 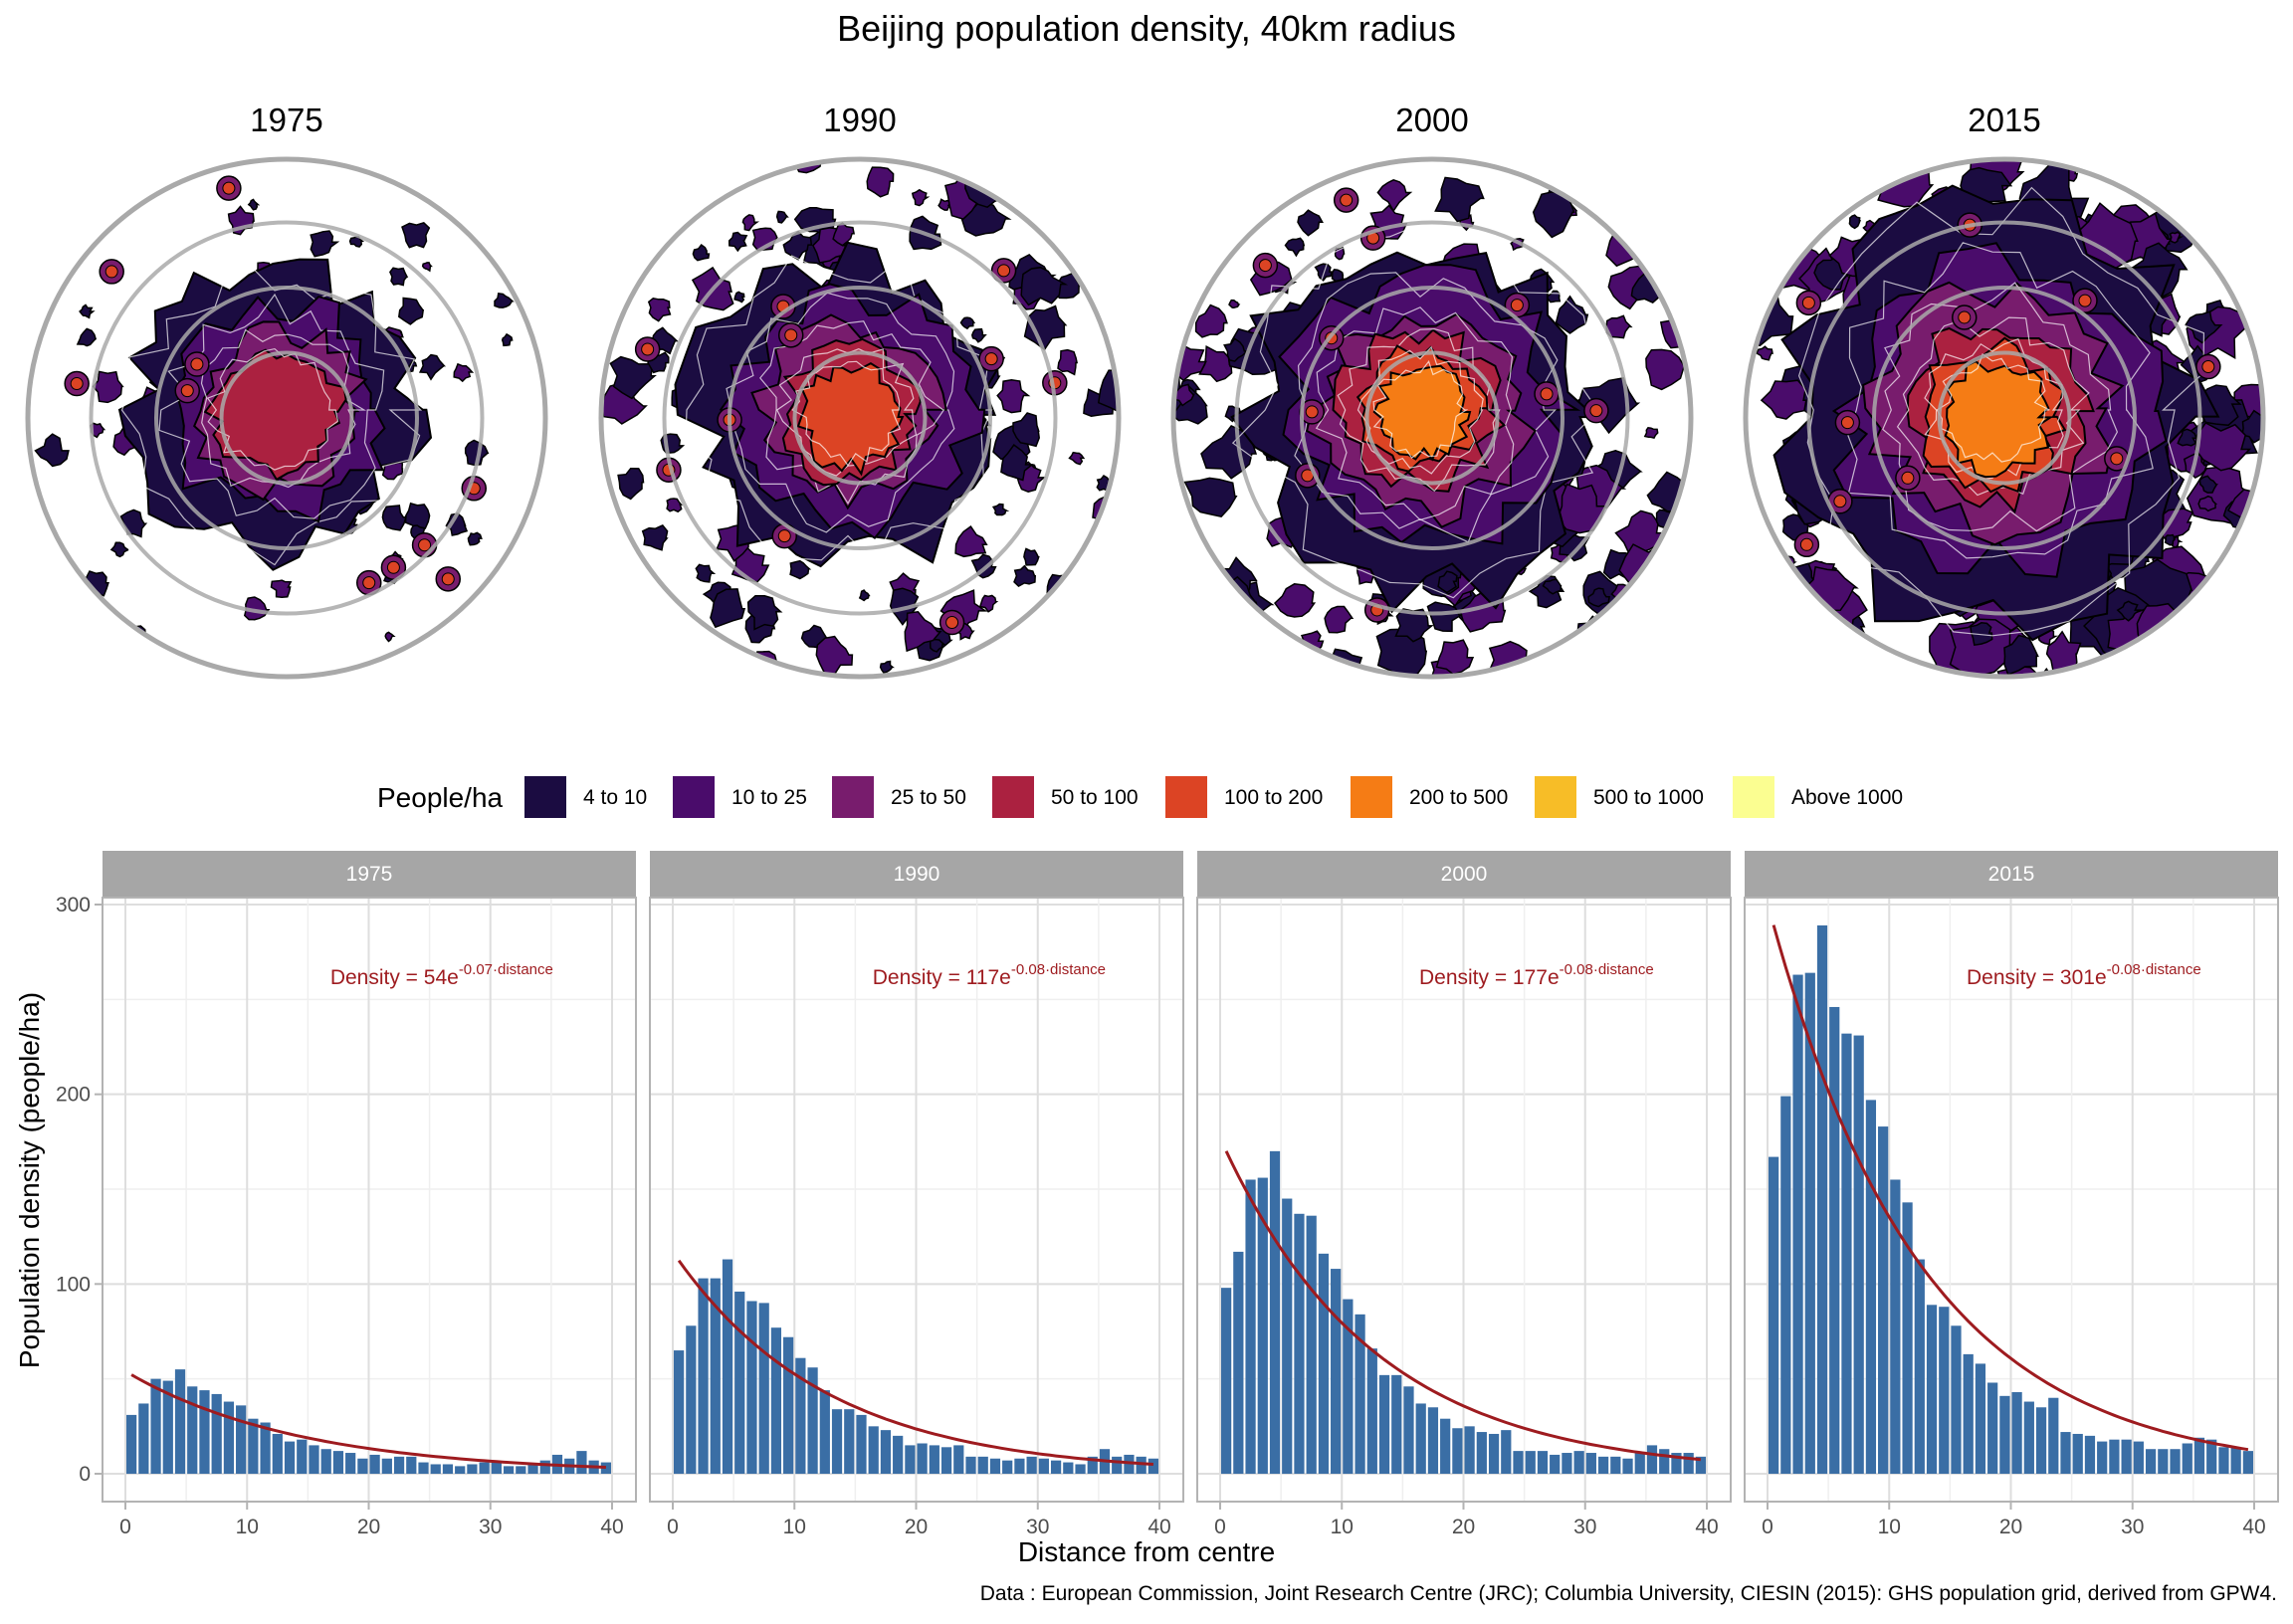 What do you see at coordinates (860, 418) in the screenshot?
I see `map-distance-ring-10km` at bounding box center [860, 418].